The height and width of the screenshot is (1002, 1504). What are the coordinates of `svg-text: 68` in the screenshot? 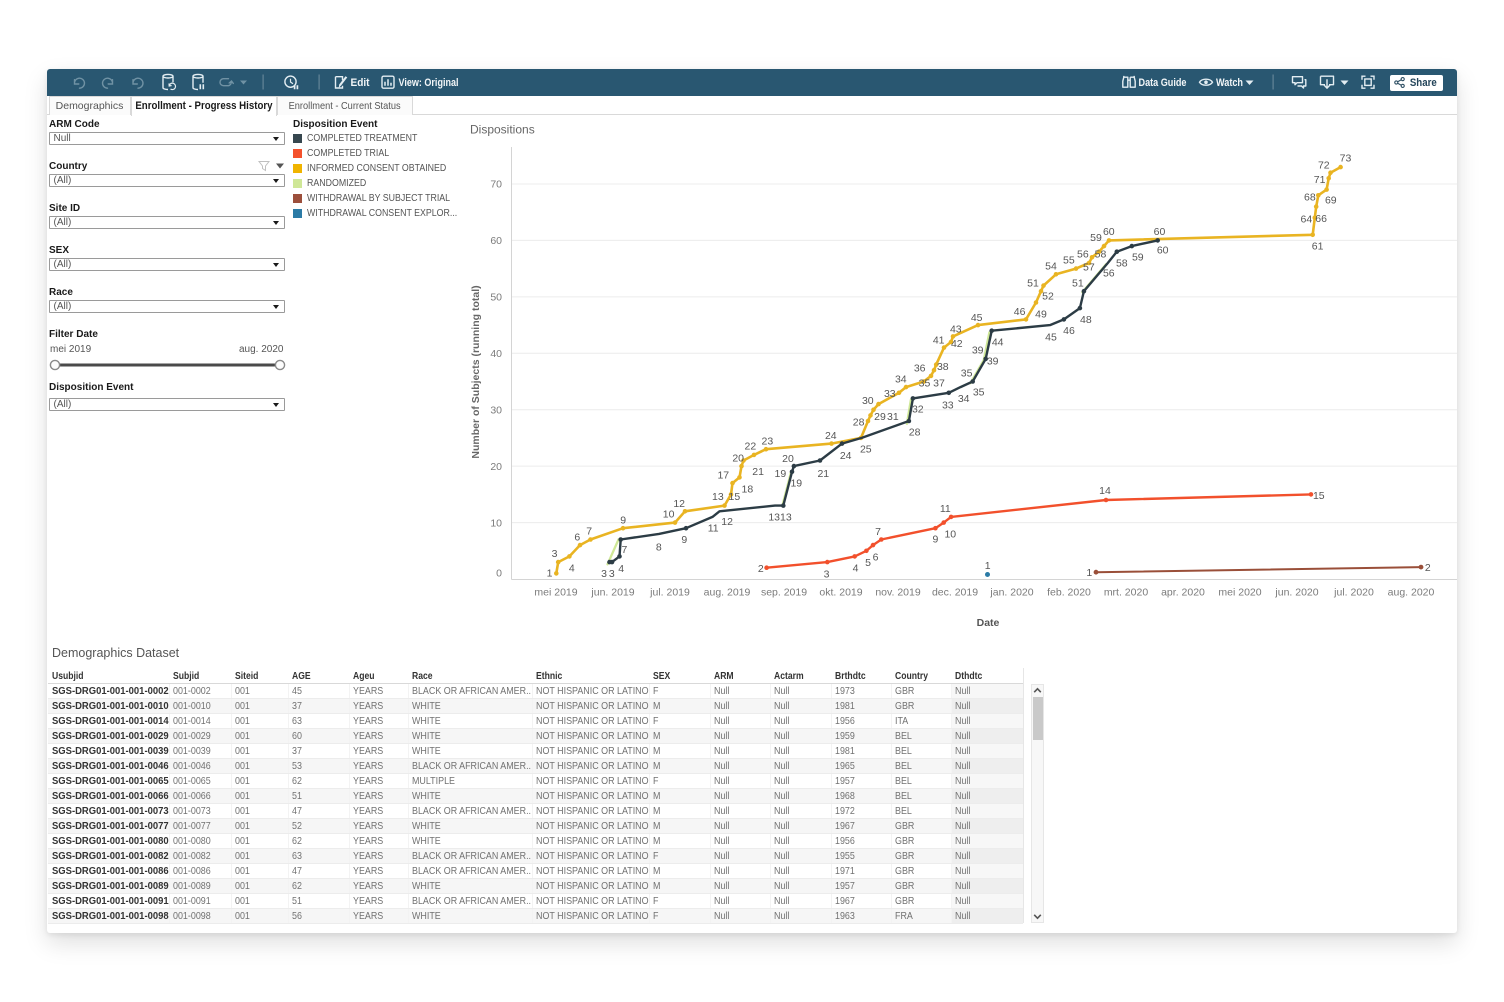 It's located at (1310, 197).